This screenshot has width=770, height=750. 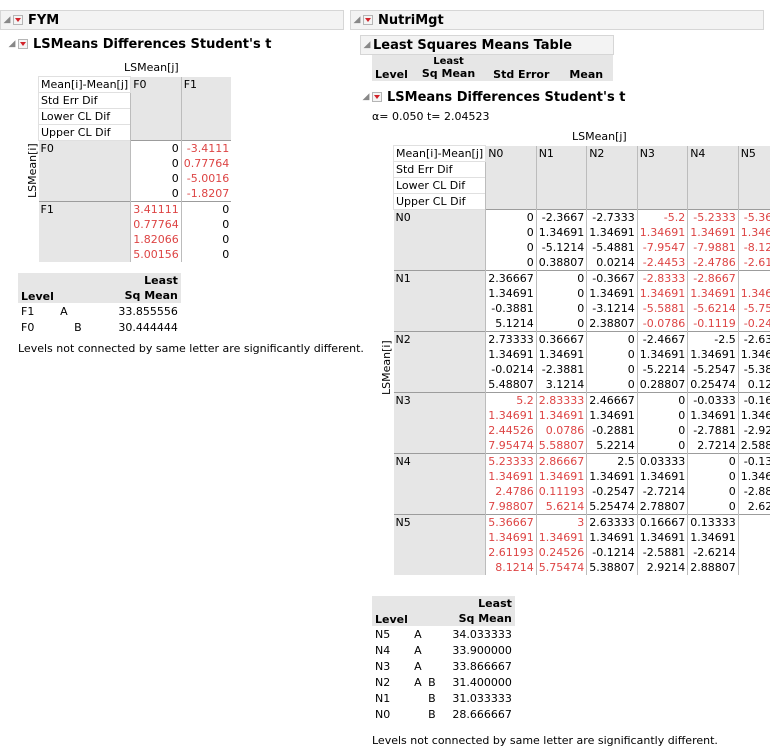 What do you see at coordinates (713, 567) in the screenshot?
I see `diff-cell: 2.88807` at bounding box center [713, 567].